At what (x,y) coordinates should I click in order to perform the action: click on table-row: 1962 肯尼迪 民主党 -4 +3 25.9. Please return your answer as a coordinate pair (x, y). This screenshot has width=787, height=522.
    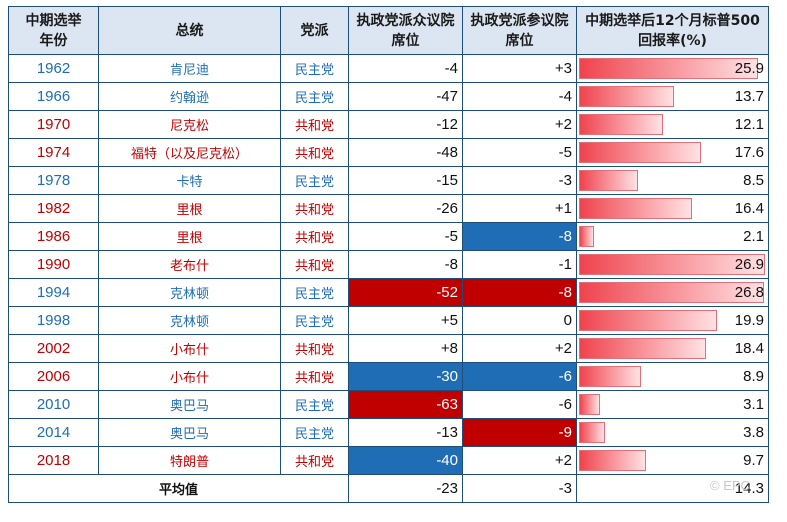
    Looking at the image, I should click on (388, 68).